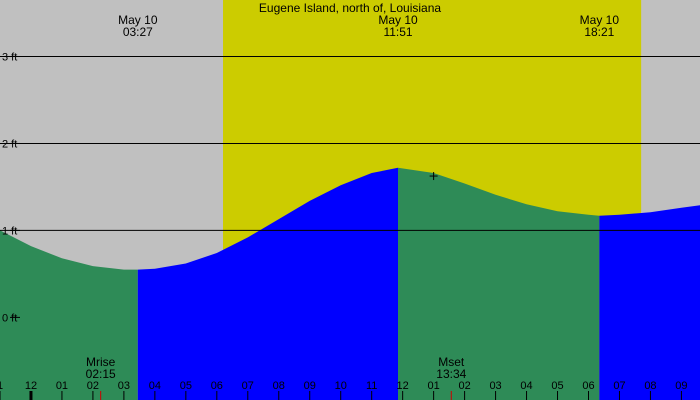  Describe the element at coordinates (350, 8) in the screenshot. I see `chart-title: Eugene Island, north of, Louisiana` at that location.